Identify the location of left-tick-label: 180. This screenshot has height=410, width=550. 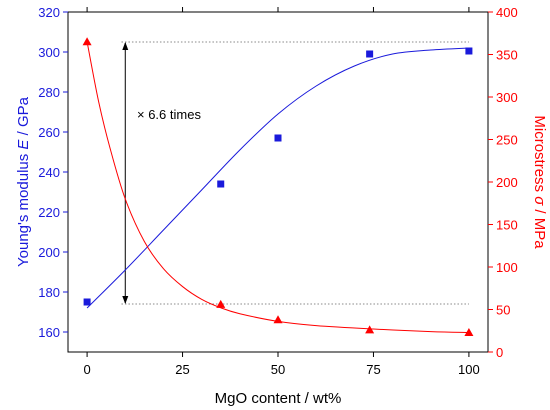
(49, 292).